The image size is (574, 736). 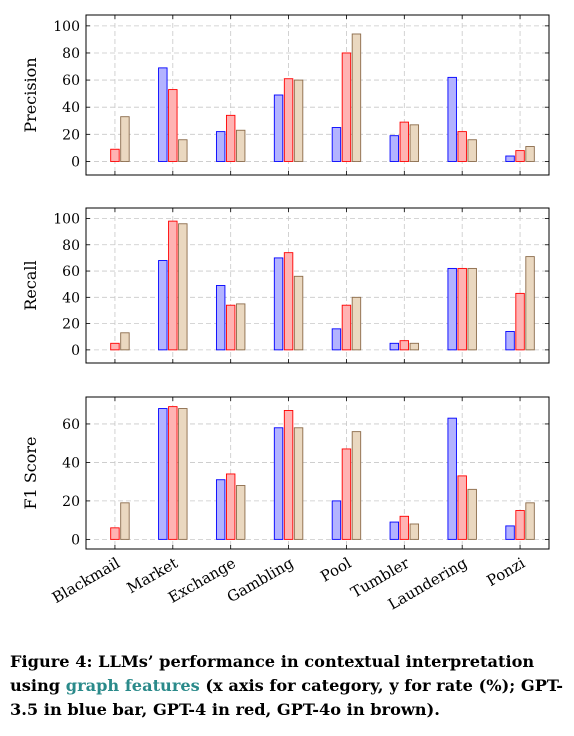 What do you see at coordinates (86, 580) in the screenshot?
I see `x-category-label: Blackmail` at bounding box center [86, 580].